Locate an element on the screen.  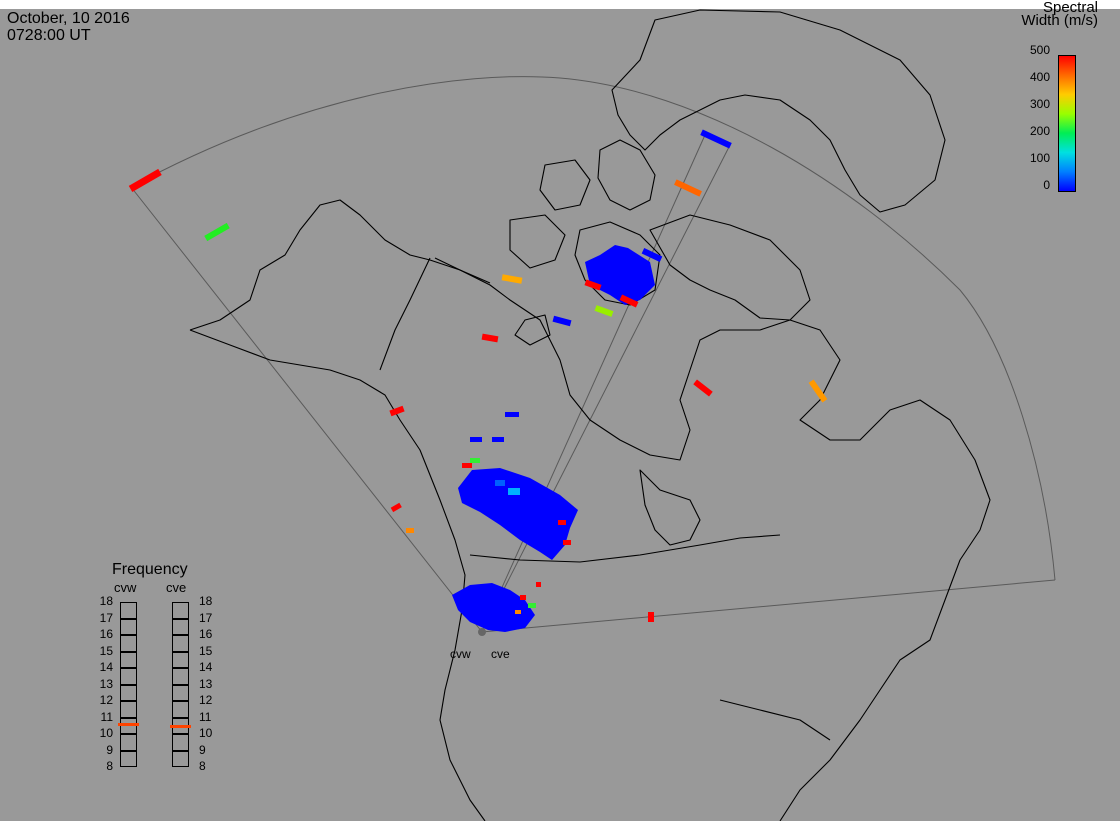
coastline-baffin is located at coordinates (730, 267).